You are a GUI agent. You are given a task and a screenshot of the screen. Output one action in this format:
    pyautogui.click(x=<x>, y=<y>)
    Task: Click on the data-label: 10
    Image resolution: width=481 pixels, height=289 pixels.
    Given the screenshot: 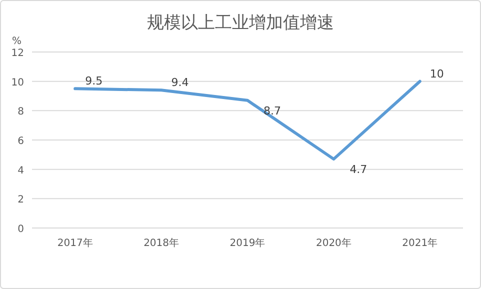 What is the action you would take?
    pyautogui.click(x=437, y=73)
    